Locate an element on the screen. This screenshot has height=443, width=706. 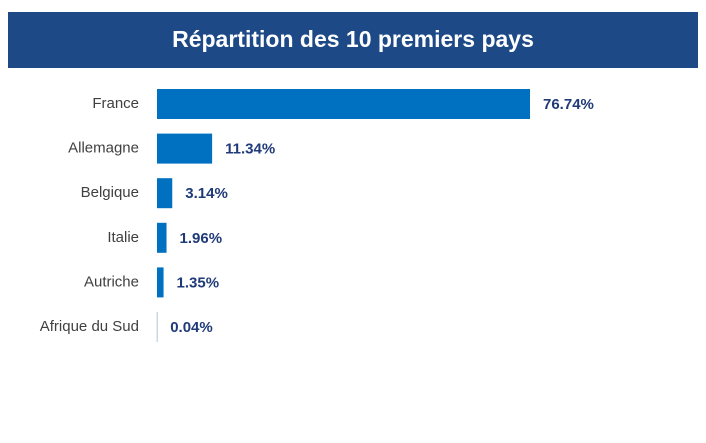
data-label: 11.34% is located at coordinates (250, 149).